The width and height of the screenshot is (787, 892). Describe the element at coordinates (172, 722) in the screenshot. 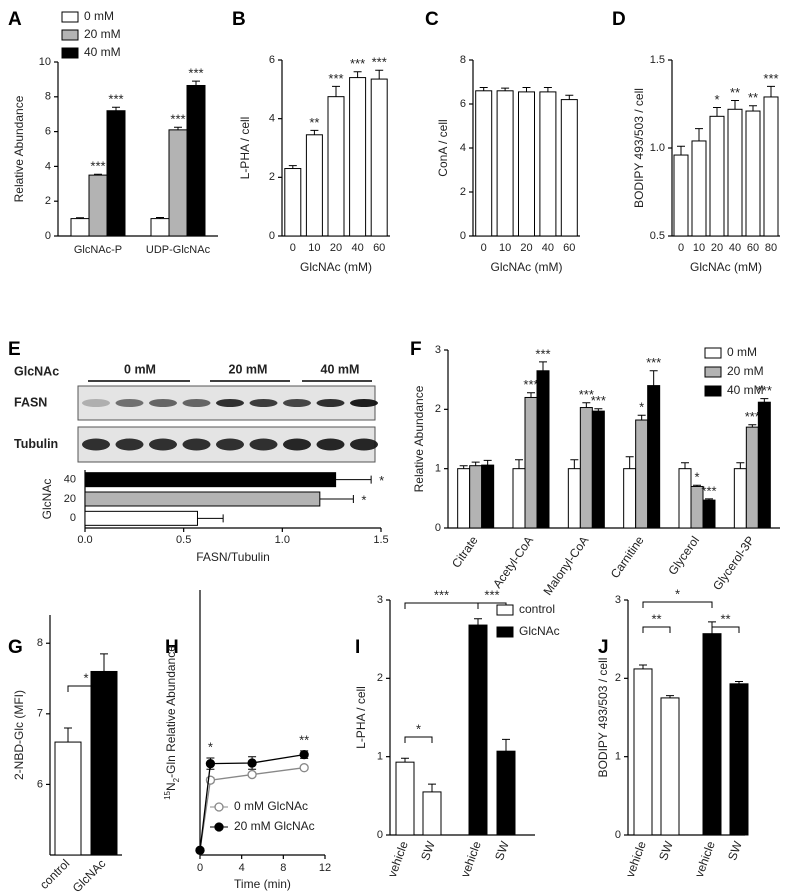

I see `y-axis-label: 15N2-Gln Relative Abundance` at that location.